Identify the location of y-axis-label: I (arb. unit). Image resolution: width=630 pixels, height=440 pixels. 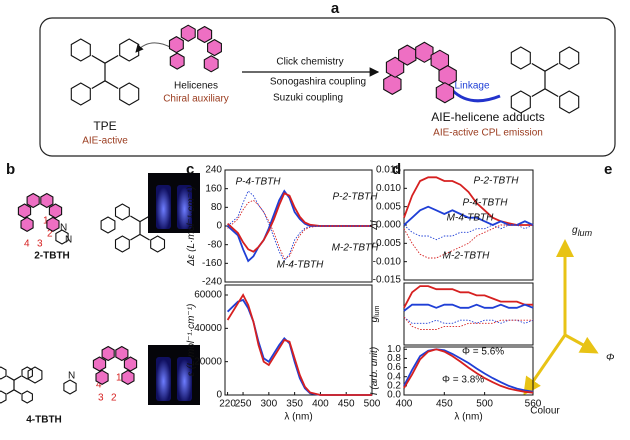
(374, 371).